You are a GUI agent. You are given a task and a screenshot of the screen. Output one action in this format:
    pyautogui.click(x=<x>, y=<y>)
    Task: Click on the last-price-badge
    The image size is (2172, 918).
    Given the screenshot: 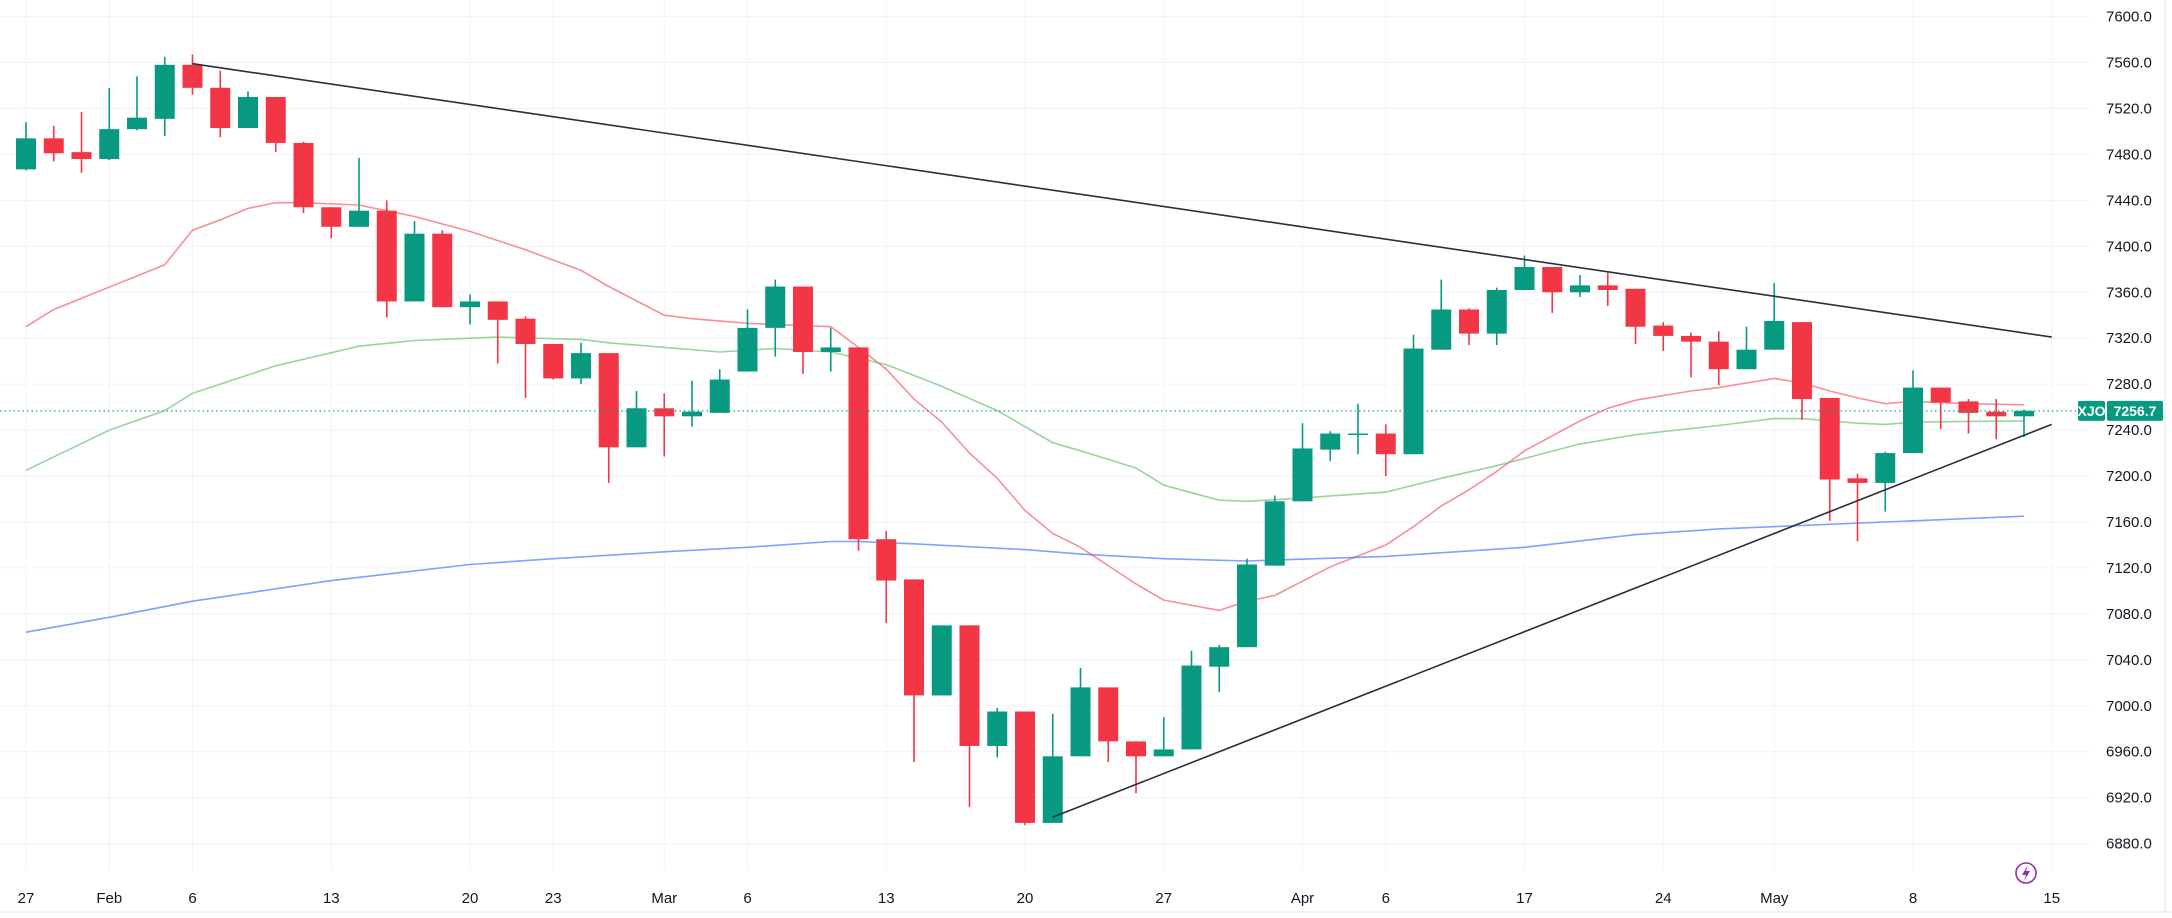 What is the action you would take?
    pyautogui.click(x=2135, y=410)
    